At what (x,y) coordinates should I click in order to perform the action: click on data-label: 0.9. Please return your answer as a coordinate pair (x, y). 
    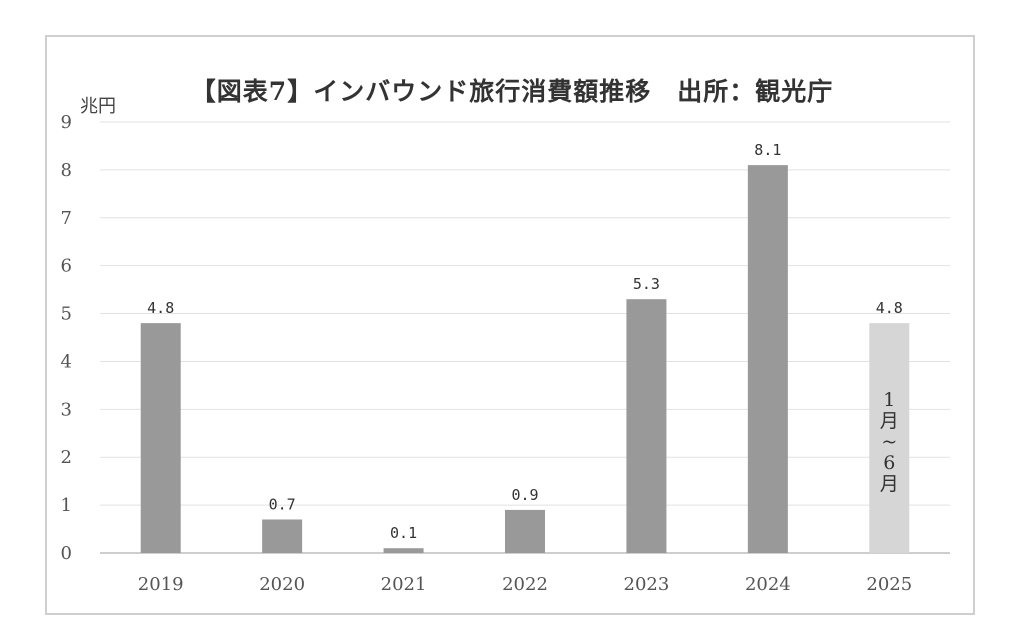
    Looking at the image, I should click on (524, 495).